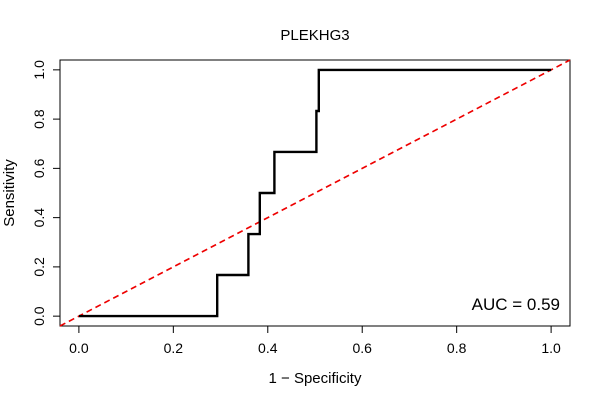 This screenshot has height=400, width=600. I want to click on x-tick-label: 0.0, so click(79, 348).